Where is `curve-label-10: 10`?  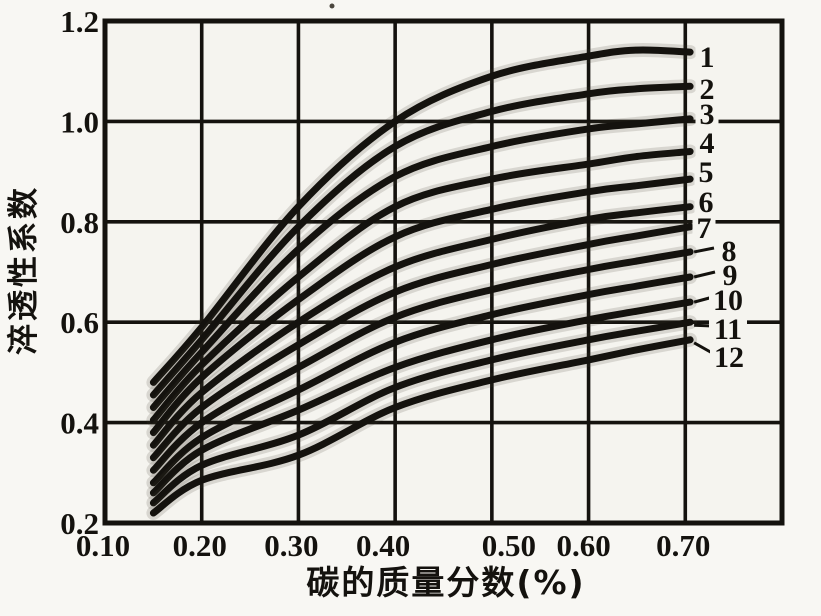
curve-label-10: 10 is located at coordinates (728, 300).